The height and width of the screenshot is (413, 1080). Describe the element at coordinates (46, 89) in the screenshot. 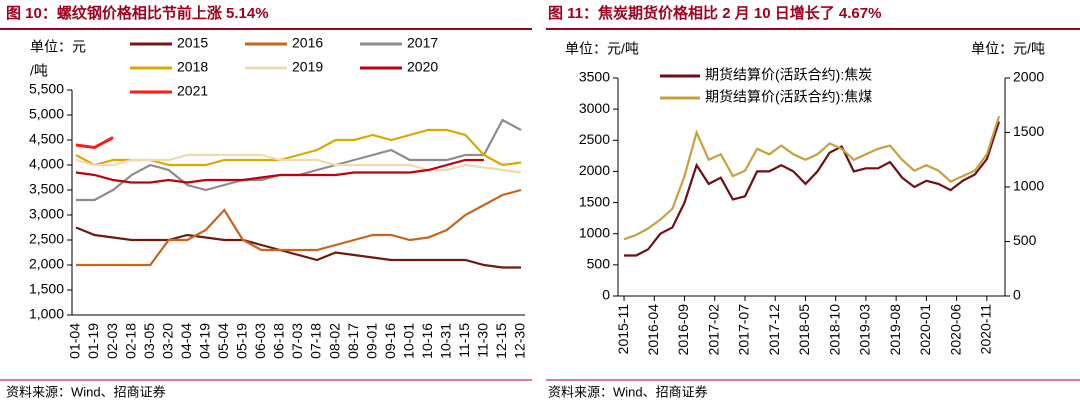

I see `y-tick-label: 5,500` at that location.